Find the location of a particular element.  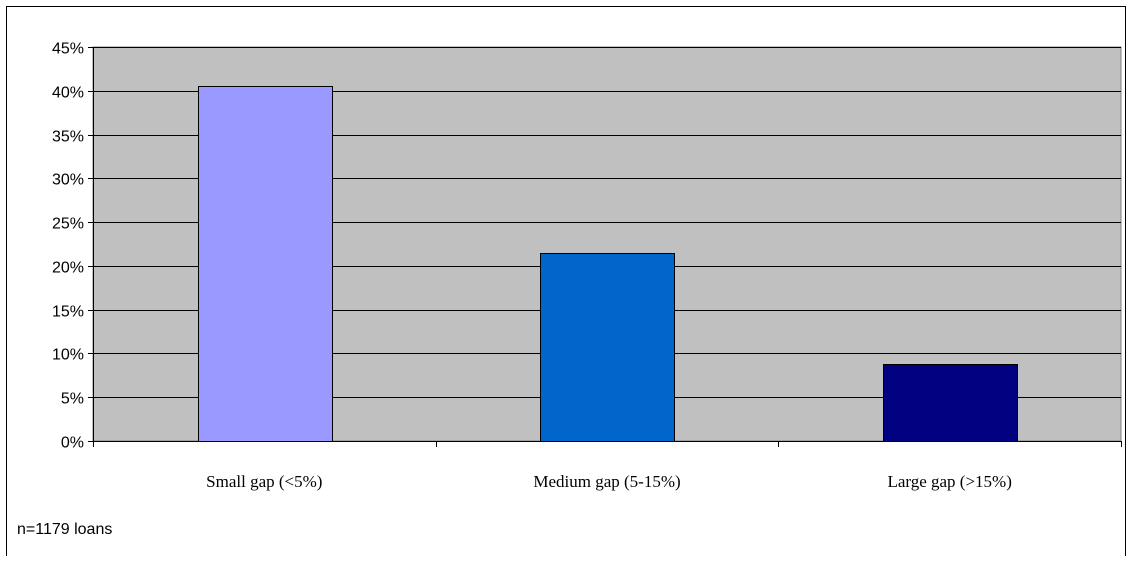

x-tick-label: Large gap (>15%) is located at coordinates (949, 481).